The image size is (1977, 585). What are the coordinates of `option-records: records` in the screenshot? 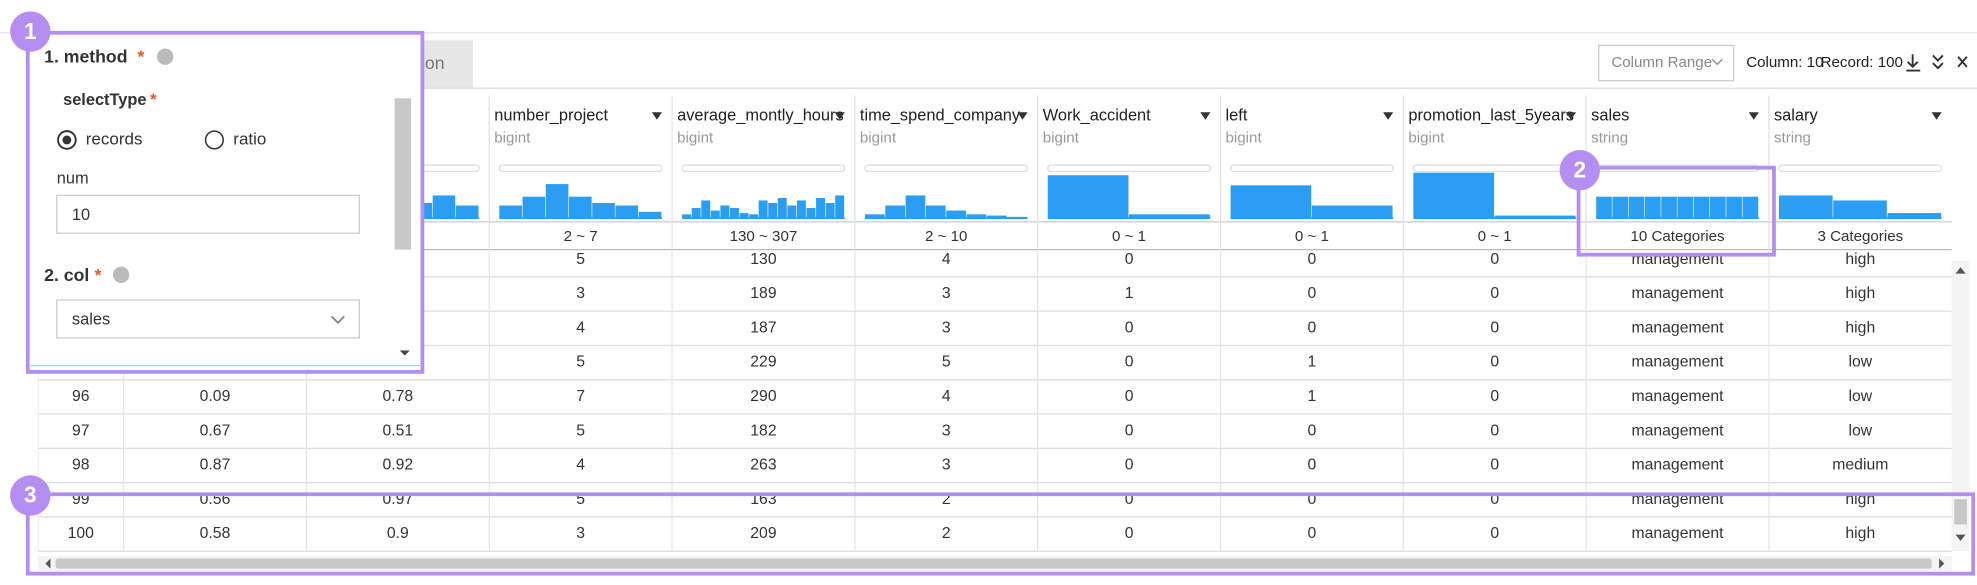 It's located at (114, 138).